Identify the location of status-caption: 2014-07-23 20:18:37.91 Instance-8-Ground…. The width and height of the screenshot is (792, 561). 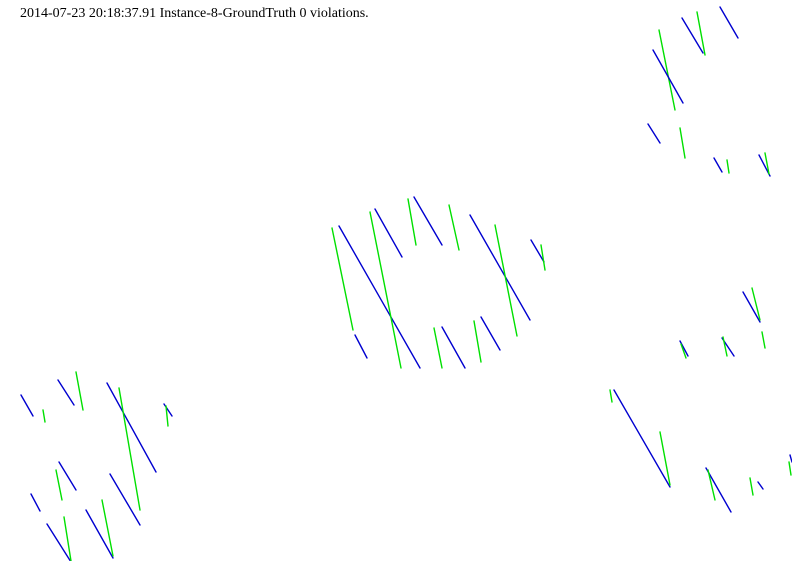
(194, 13).